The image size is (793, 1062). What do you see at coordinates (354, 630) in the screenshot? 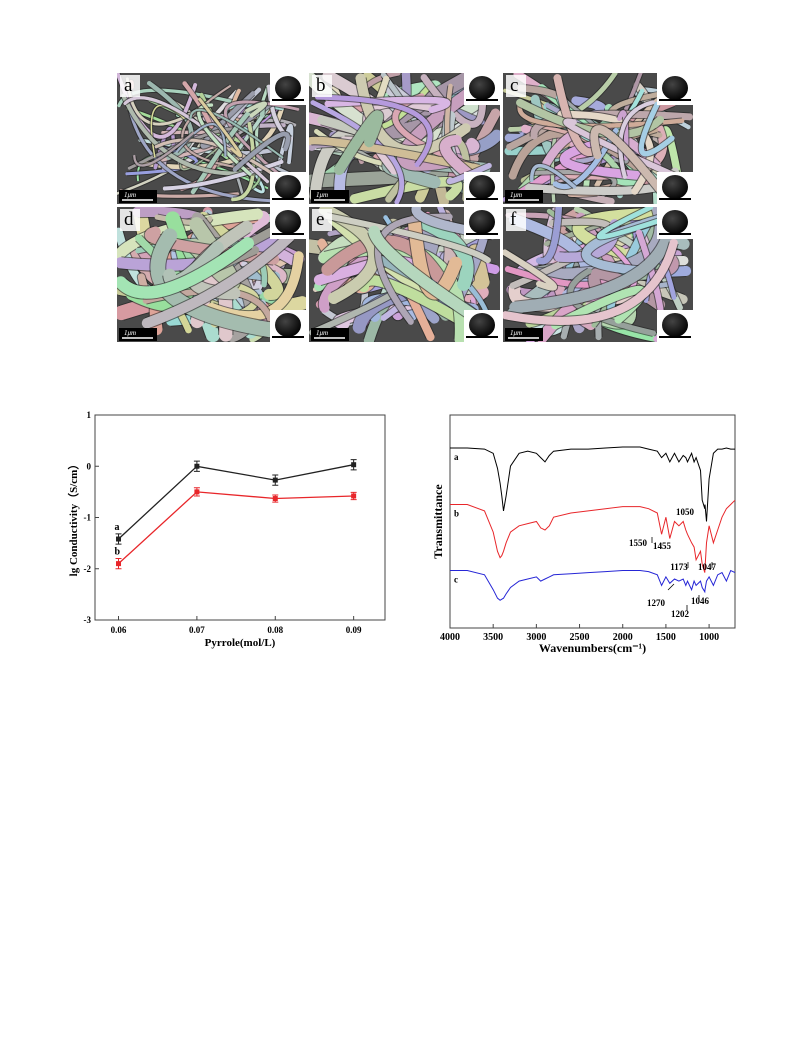
I see `x-tick-label: 0.09` at bounding box center [354, 630].